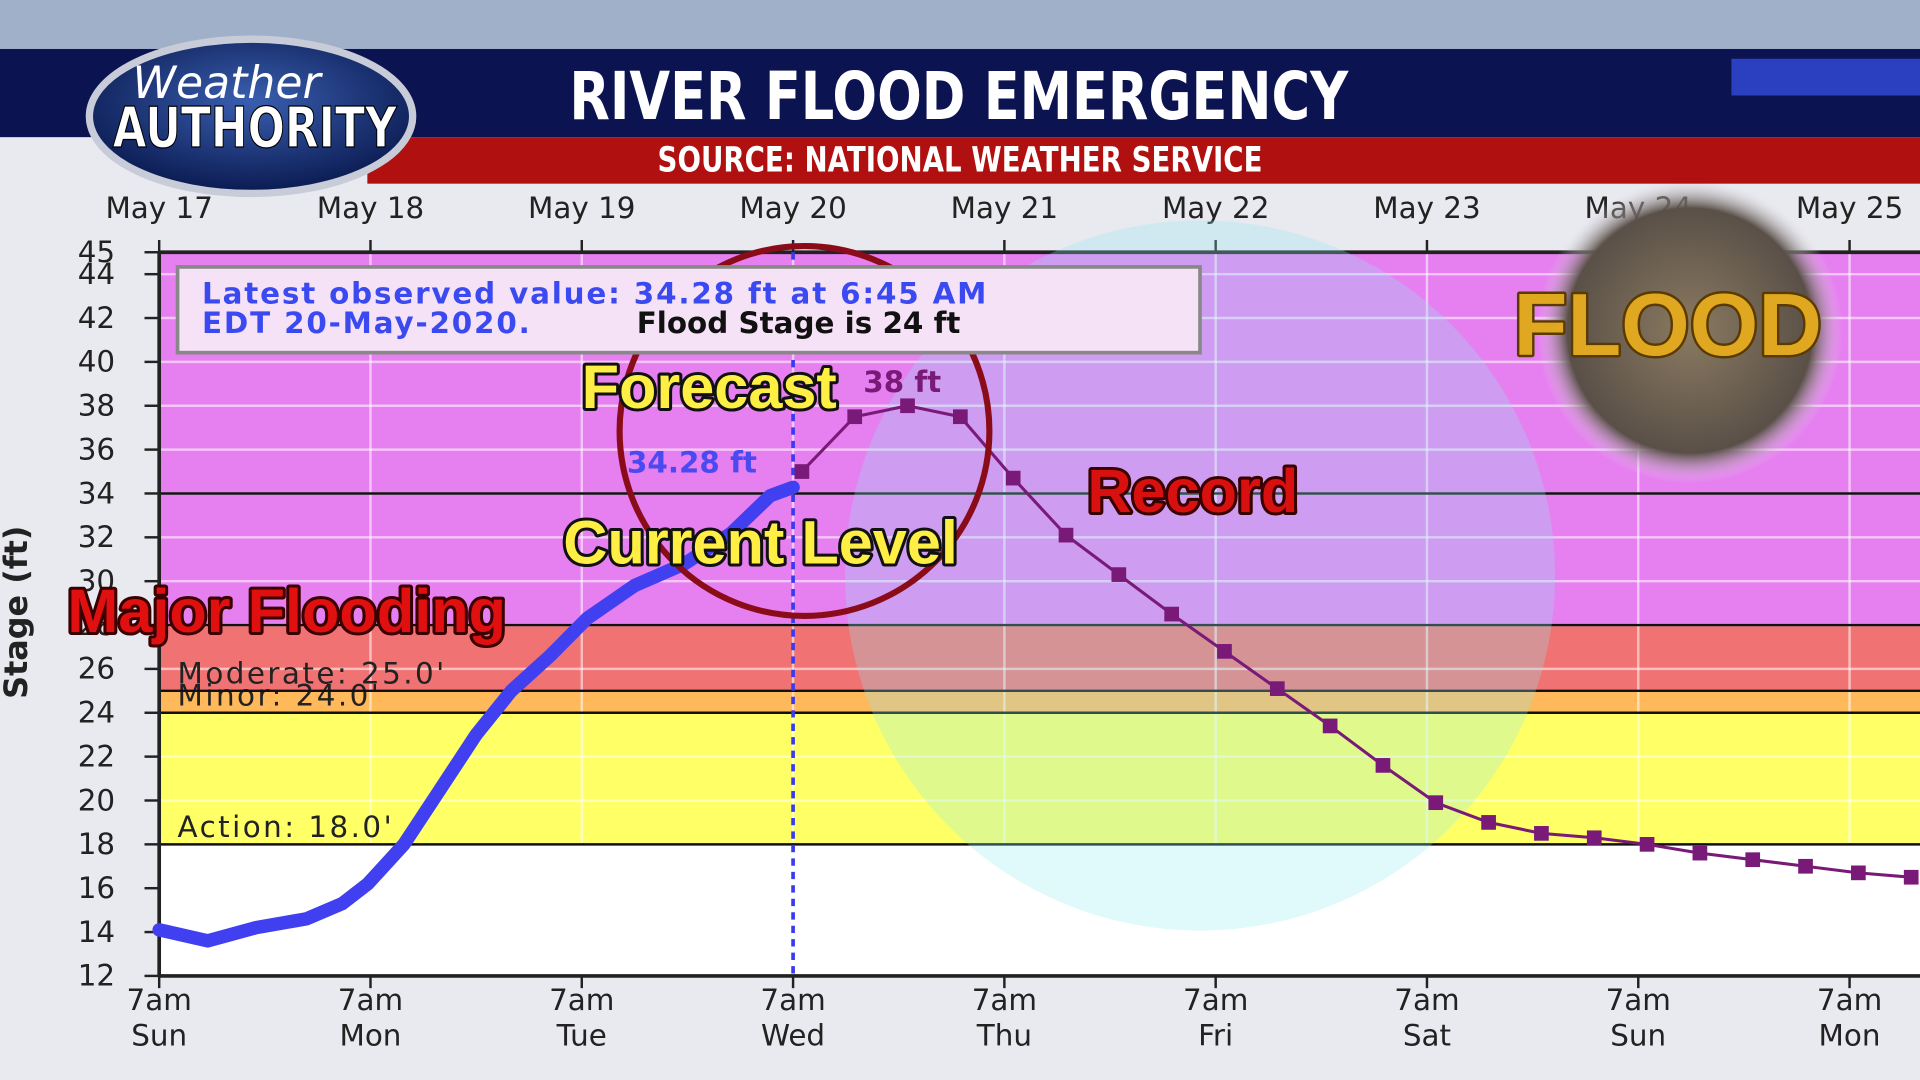 The image size is (1920, 1080). I want to click on x2-tick-label: May 19, so click(581, 208).